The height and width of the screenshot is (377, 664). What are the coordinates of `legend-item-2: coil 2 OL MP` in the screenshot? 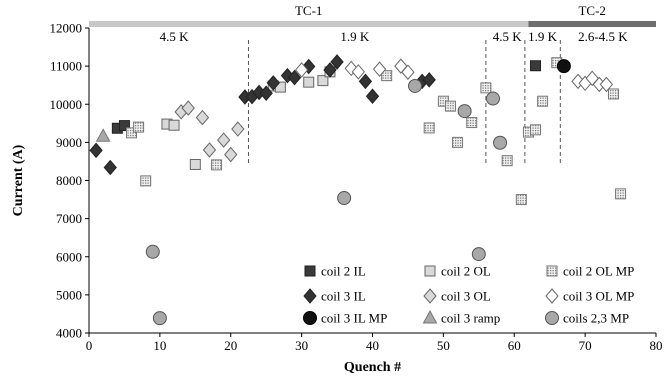 It's located at (590, 271).